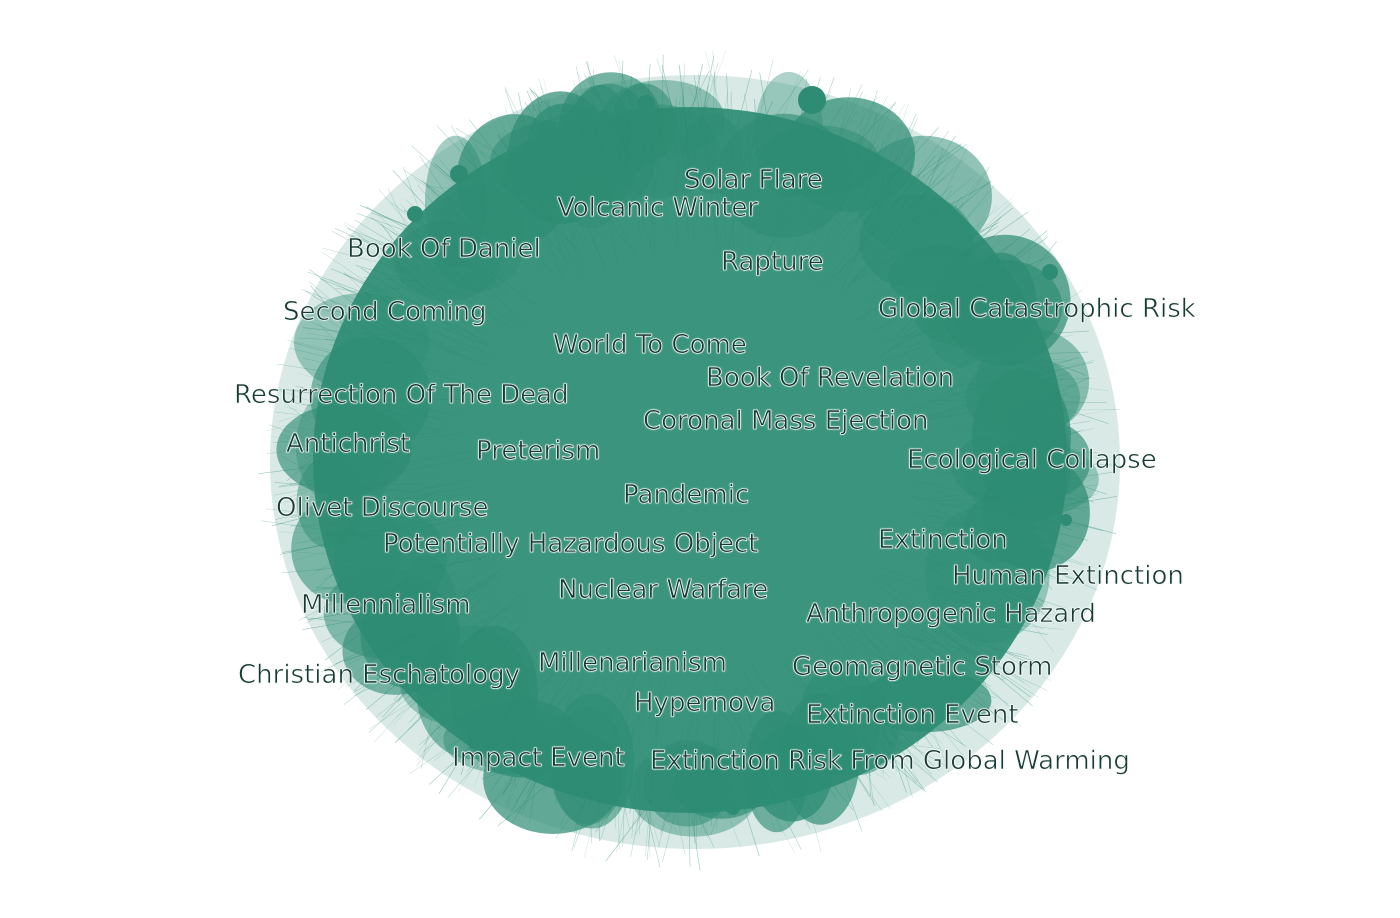 The height and width of the screenshot is (918, 1400). Describe the element at coordinates (646, 104) in the screenshot. I see `network-node` at that location.